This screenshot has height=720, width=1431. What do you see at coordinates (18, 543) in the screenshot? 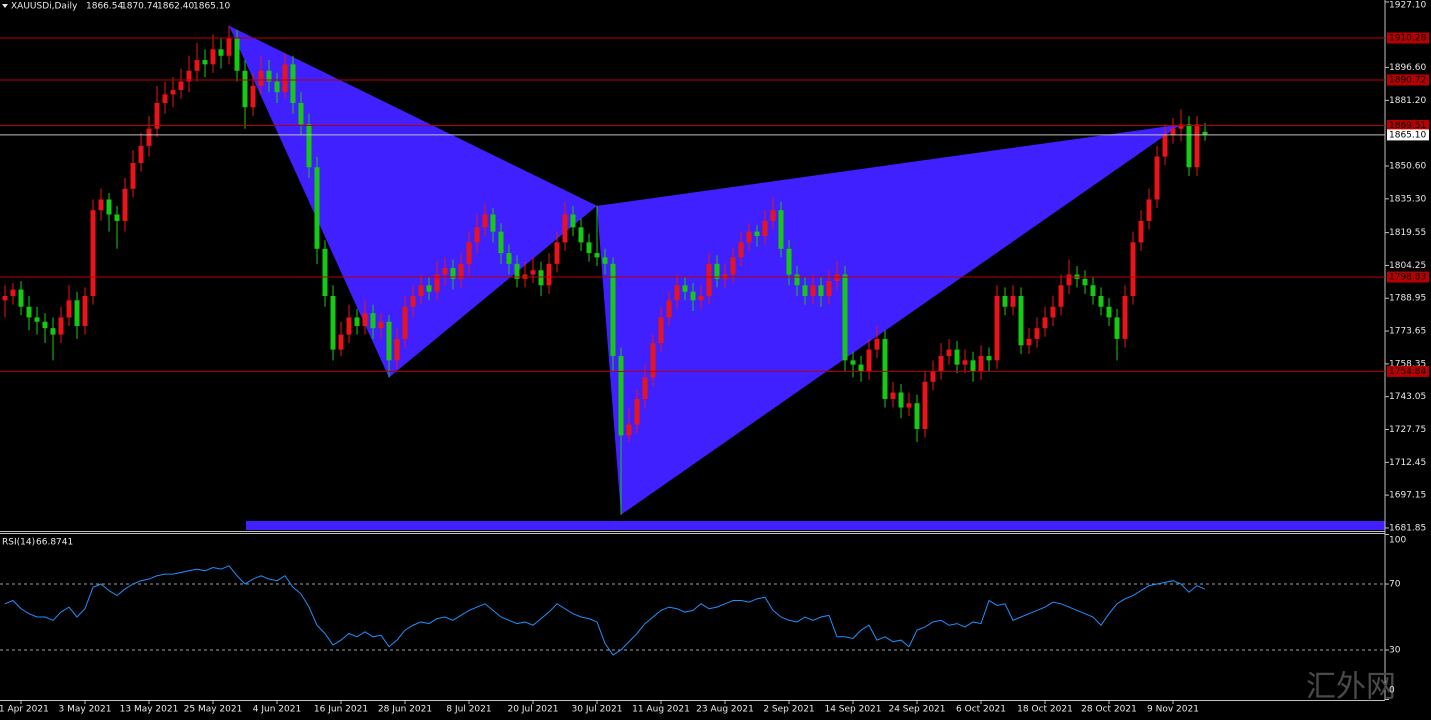
I see `rsi-name: RSI(14)` at bounding box center [18, 543].